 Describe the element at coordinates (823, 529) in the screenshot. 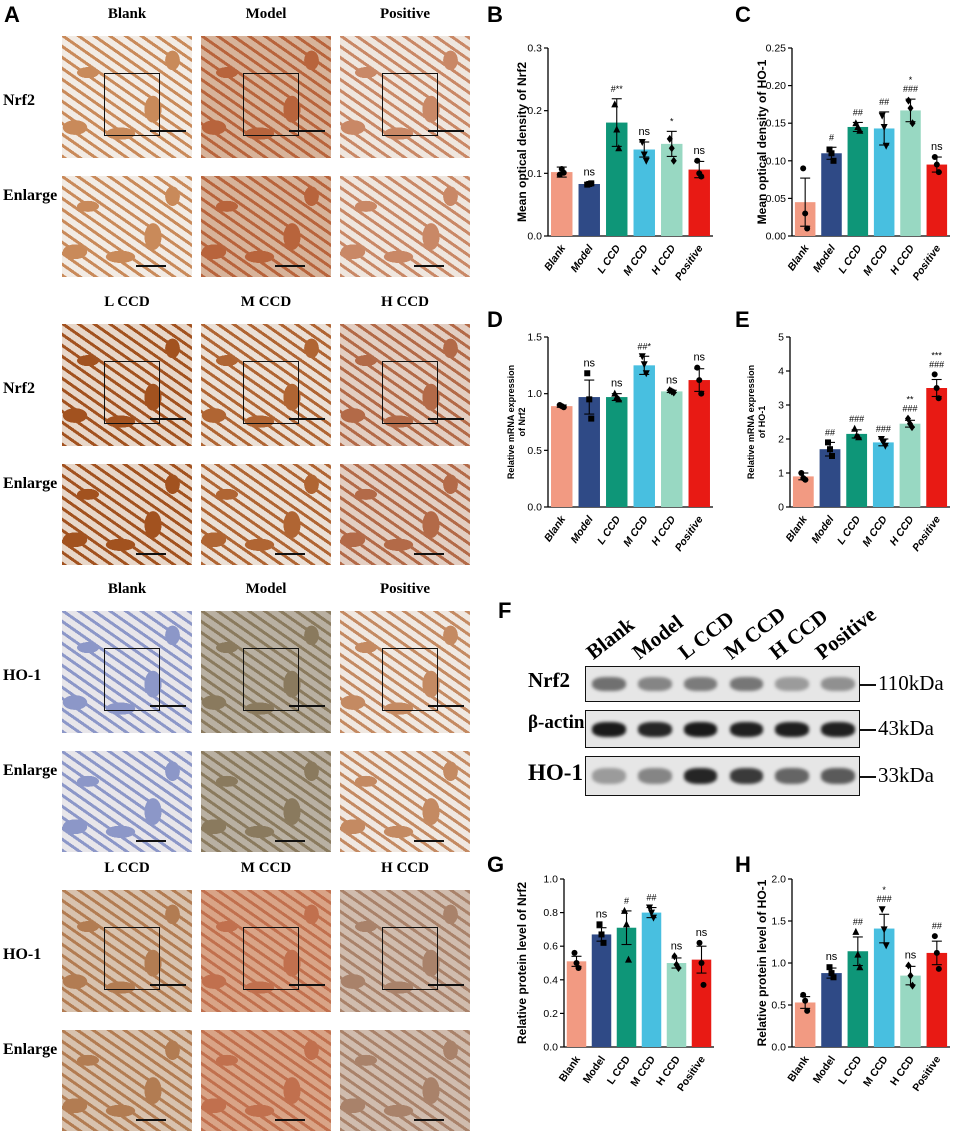

I see `x-tick-label: Model` at that location.